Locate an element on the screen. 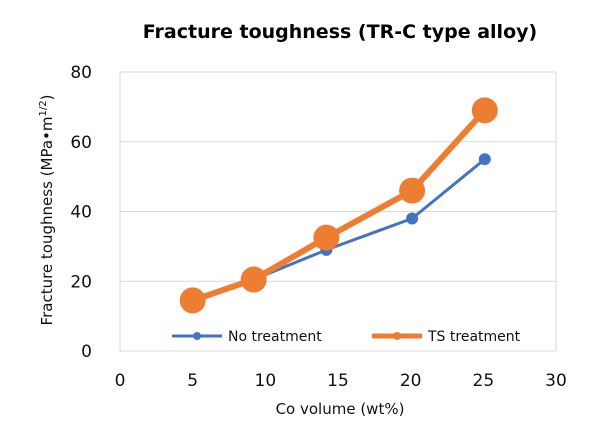 The image size is (600, 430). y-axis-label-close: ) is located at coordinates (47, 98).